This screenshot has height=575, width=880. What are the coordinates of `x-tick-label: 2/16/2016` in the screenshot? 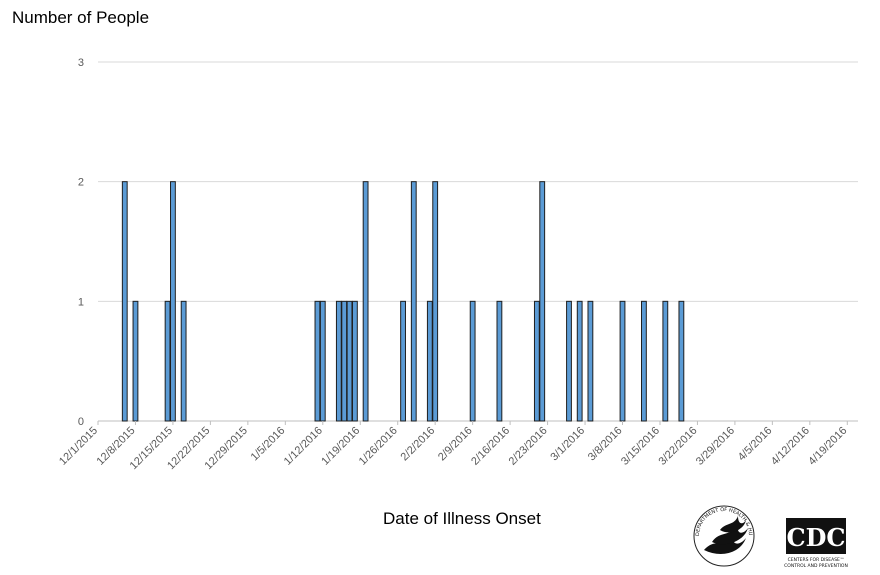 It's located at (490, 446).